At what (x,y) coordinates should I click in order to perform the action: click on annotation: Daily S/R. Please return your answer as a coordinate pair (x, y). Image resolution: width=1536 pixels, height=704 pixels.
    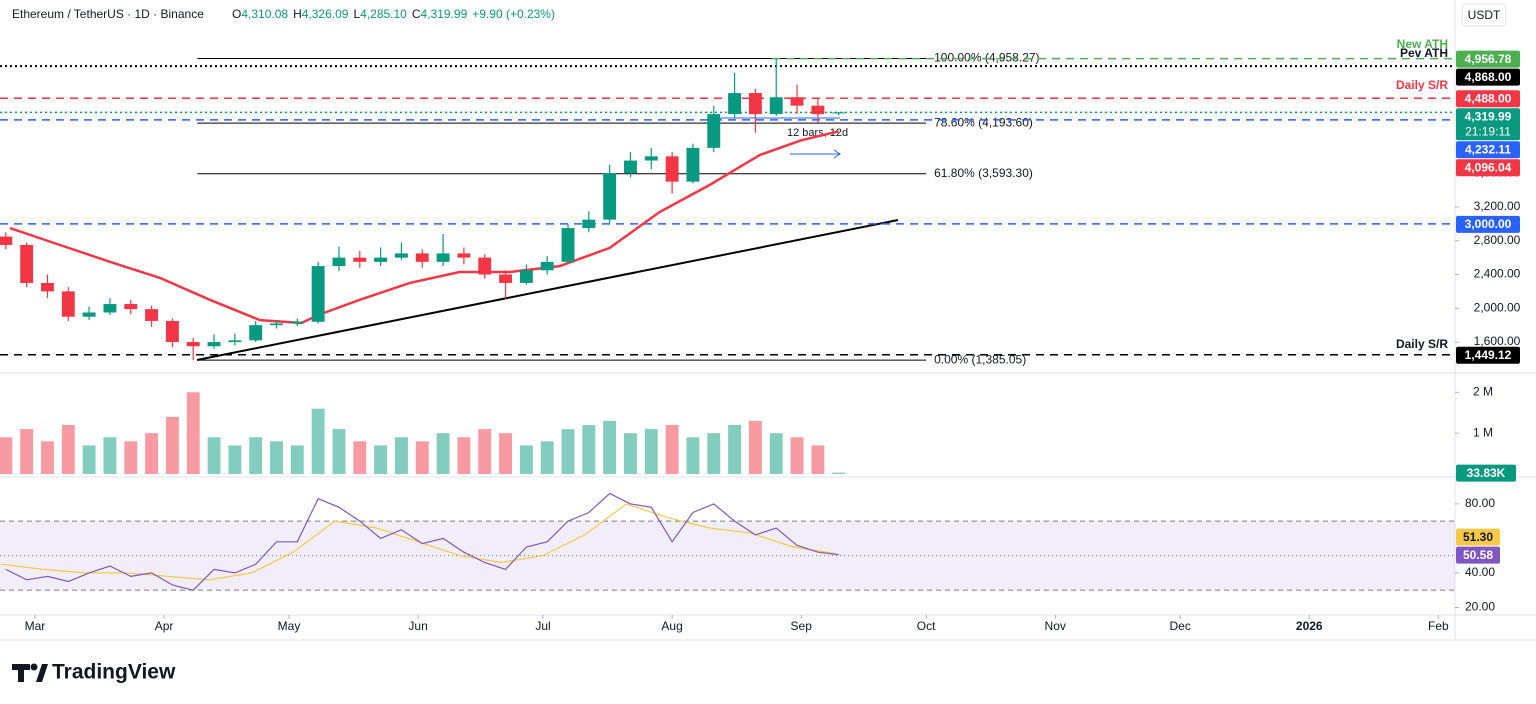
    Looking at the image, I should click on (1422, 85).